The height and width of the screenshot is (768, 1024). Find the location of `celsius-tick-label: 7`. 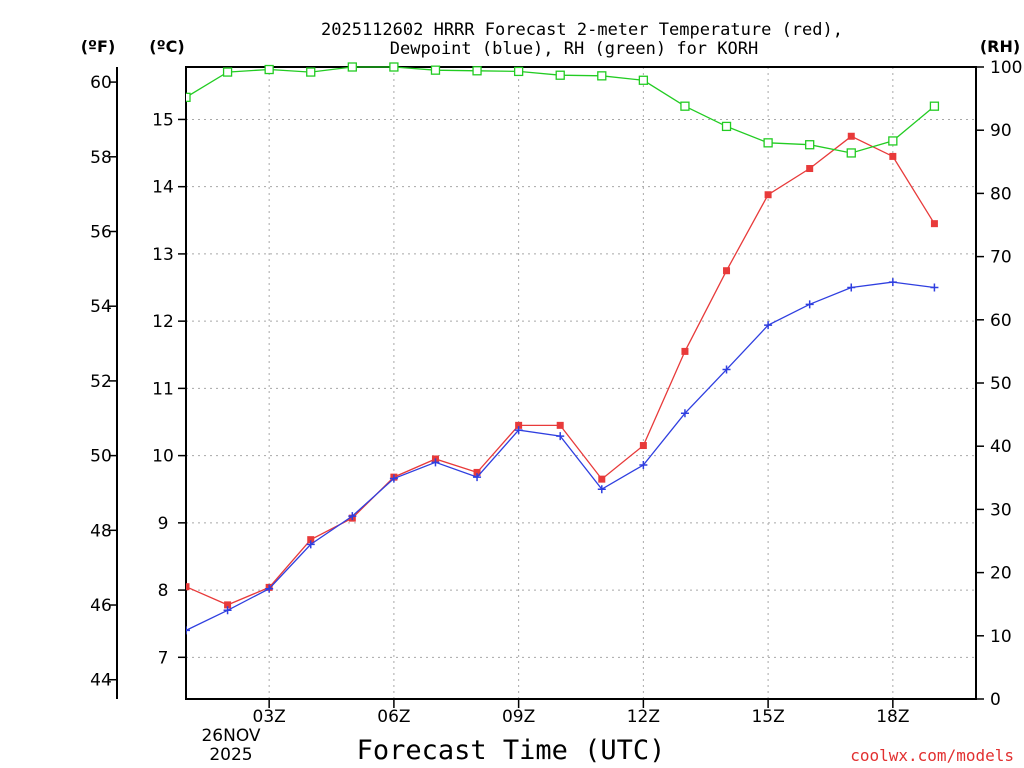

celsius-tick-label: 7 is located at coordinates (163, 658).